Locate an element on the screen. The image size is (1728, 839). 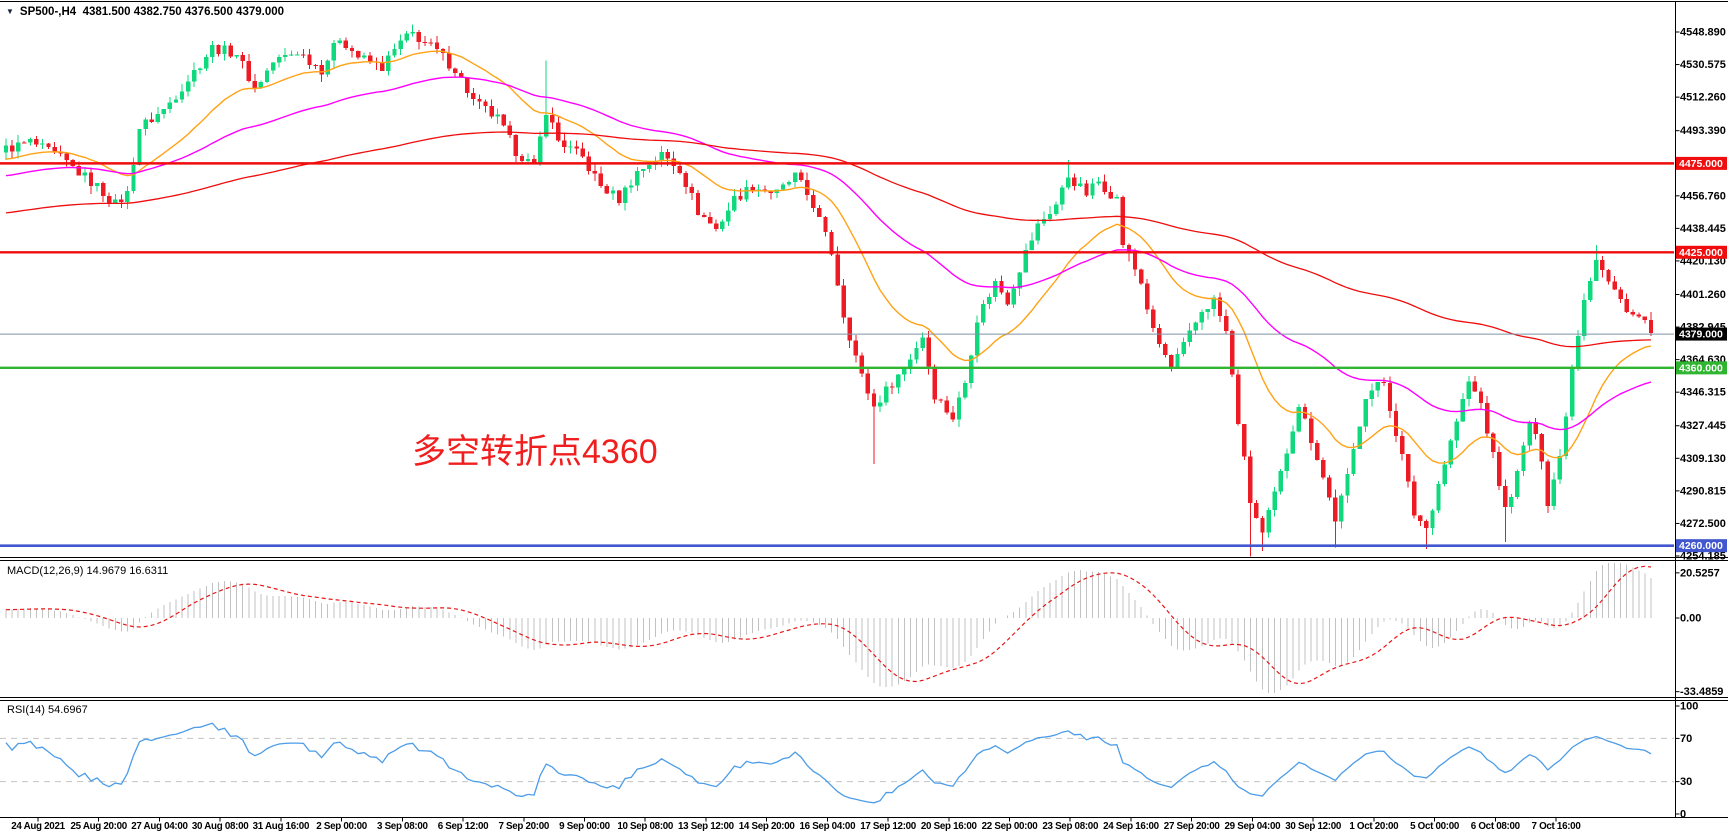
time-tick-label: 25 Aug 20:00 is located at coordinates (98, 826).